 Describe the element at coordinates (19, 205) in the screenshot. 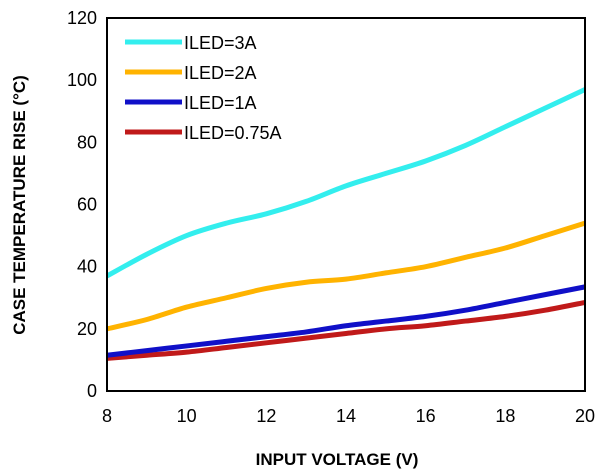

I see `y-axis-title: CASE TEMPERATURE RISE (°C)` at that location.